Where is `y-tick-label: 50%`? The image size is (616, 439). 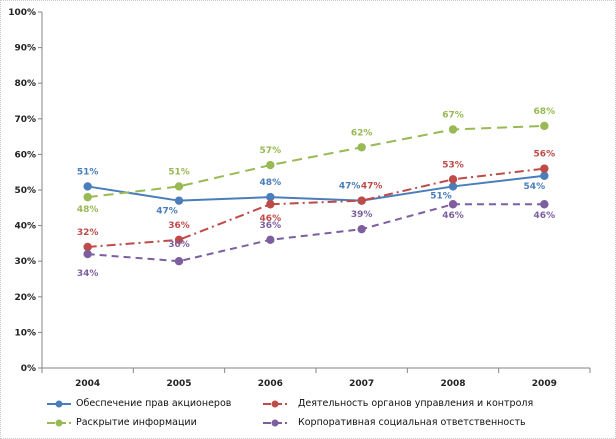 y-tick-label: 50% is located at coordinates (25, 191).